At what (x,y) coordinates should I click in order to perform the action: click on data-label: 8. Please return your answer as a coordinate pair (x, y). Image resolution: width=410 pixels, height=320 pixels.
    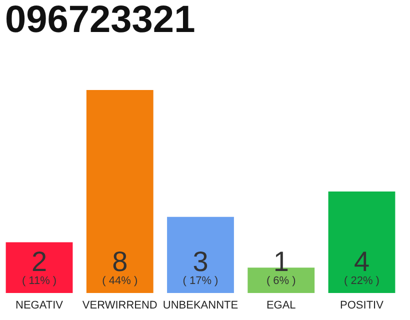
    Looking at the image, I should click on (120, 261).